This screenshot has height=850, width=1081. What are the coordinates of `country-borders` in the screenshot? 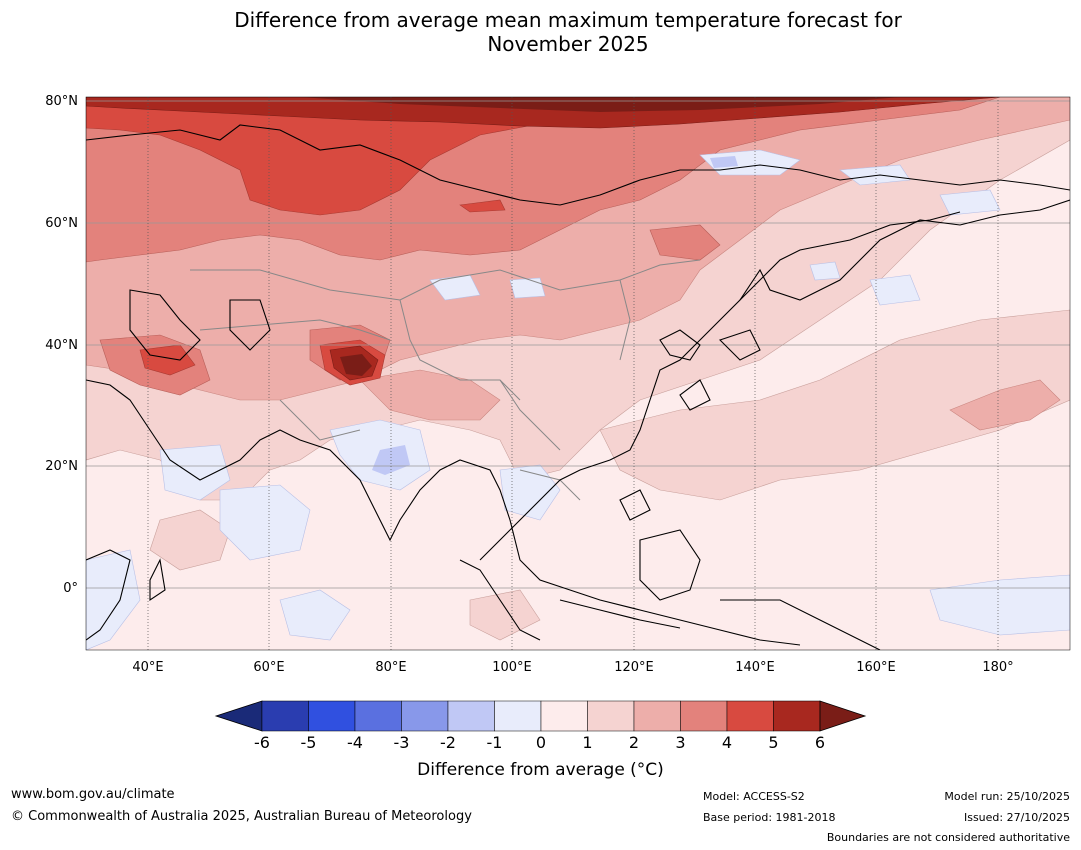 It's located at (445, 380).